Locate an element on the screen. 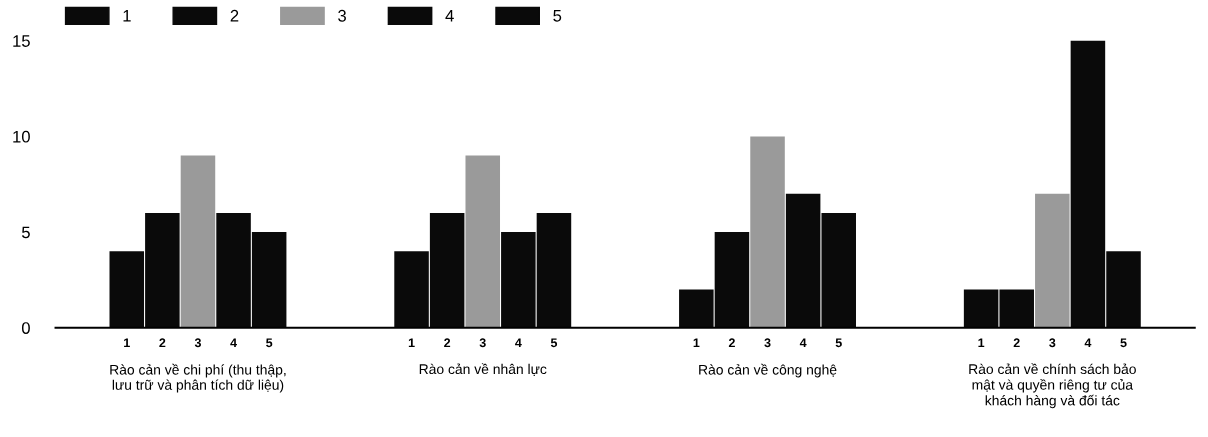 This screenshot has width=1208, height=437. legend-label: 4 is located at coordinates (449, 16).